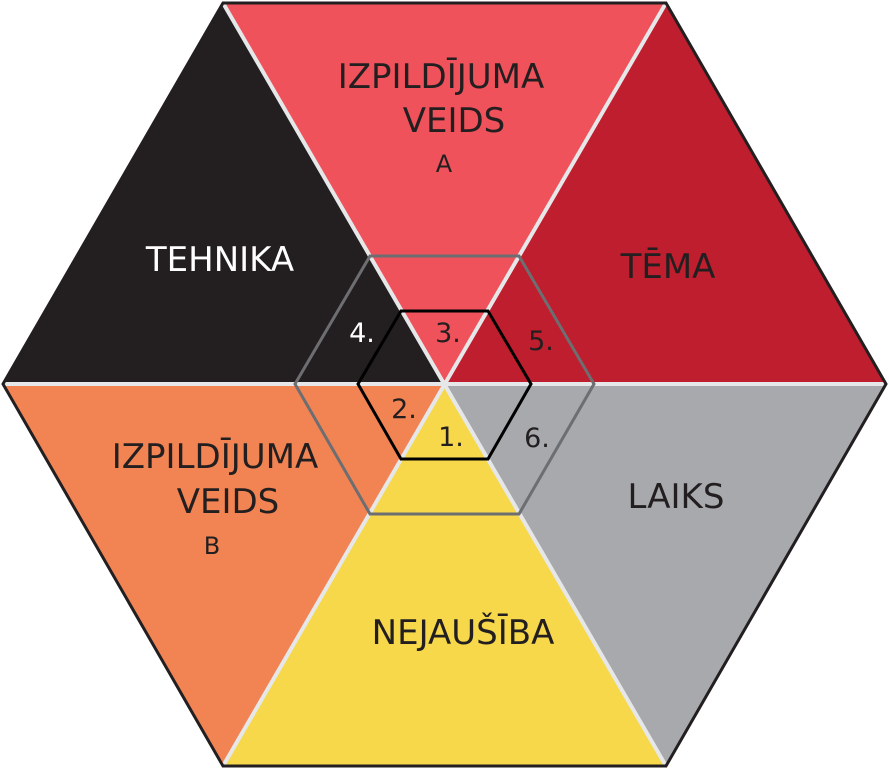 This screenshot has height=775, width=889. I want to click on label-top-sub: A, so click(444, 164).